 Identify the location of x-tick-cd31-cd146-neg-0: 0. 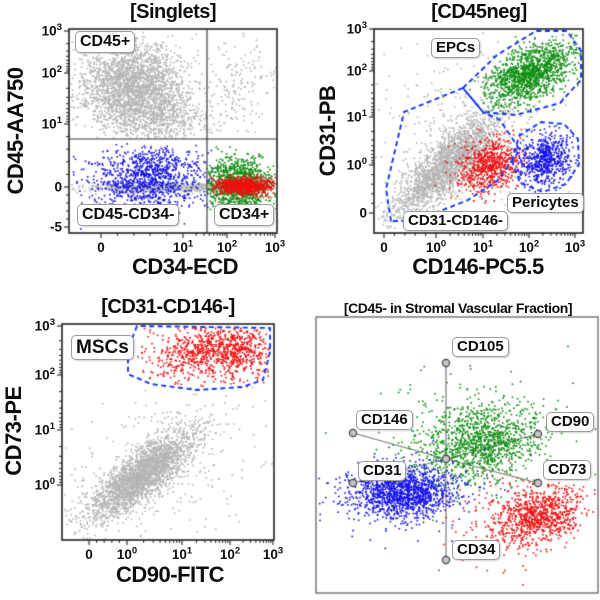
(89, 554).